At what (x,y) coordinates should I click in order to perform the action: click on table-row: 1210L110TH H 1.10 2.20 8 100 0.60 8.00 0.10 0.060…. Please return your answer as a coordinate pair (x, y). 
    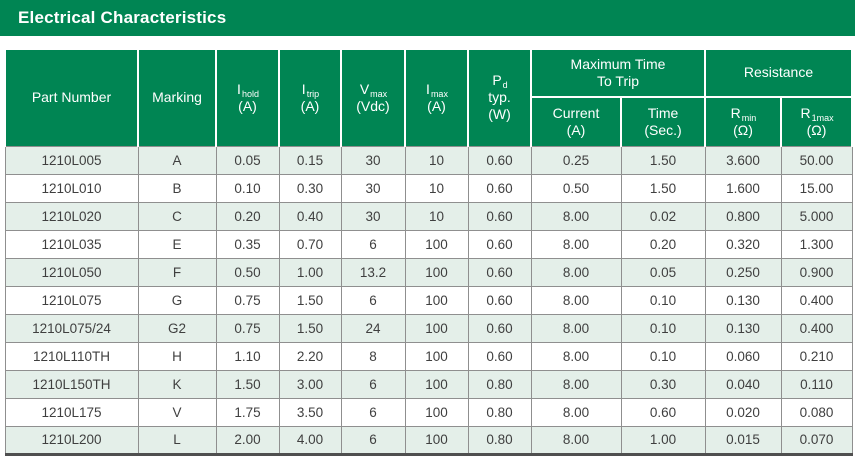
    Looking at the image, I should click on (428, 356).